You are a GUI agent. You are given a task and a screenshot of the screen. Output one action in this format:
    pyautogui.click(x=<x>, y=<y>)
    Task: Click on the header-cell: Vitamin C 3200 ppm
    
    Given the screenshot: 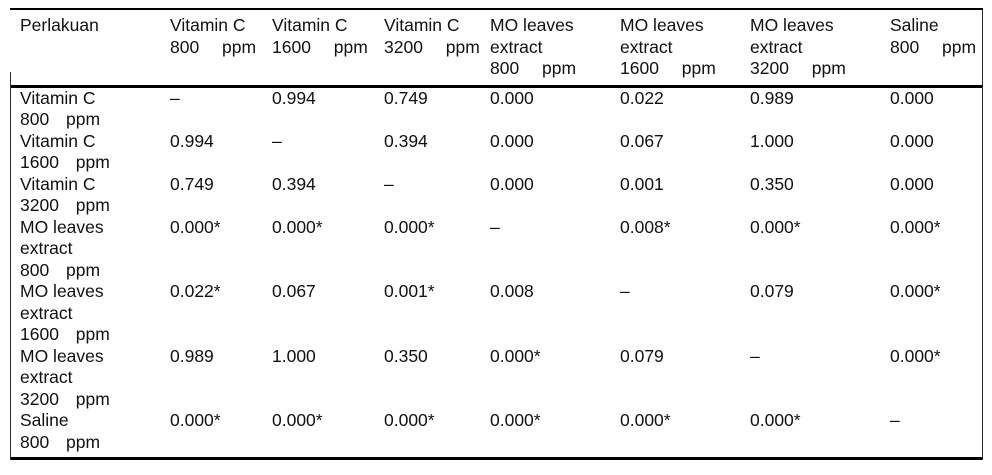 What is the action you would take?
    pyautogui.click(x=427, y=47)
    